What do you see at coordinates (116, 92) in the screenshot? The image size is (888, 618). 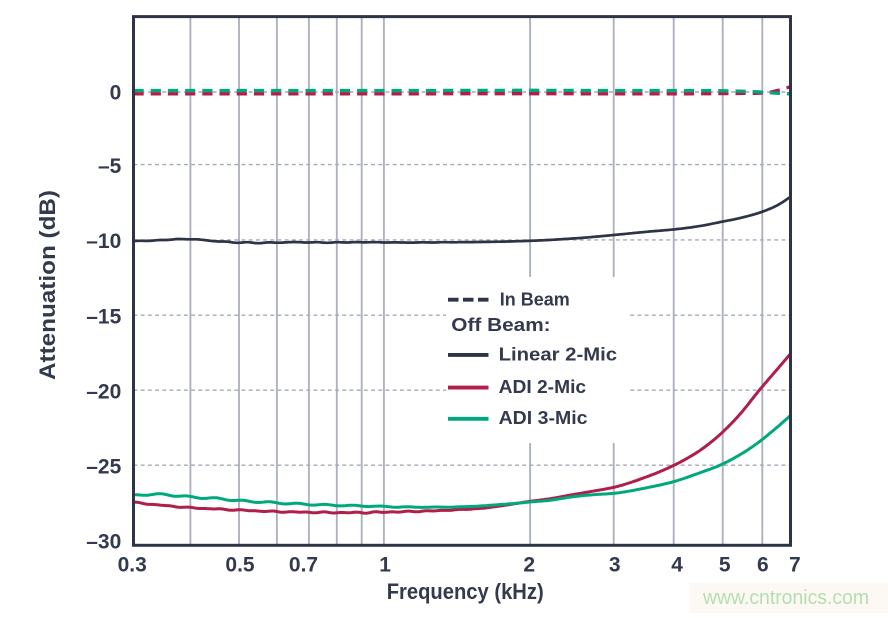 I see `svg-text: 0` at bounding box center [116, 92].